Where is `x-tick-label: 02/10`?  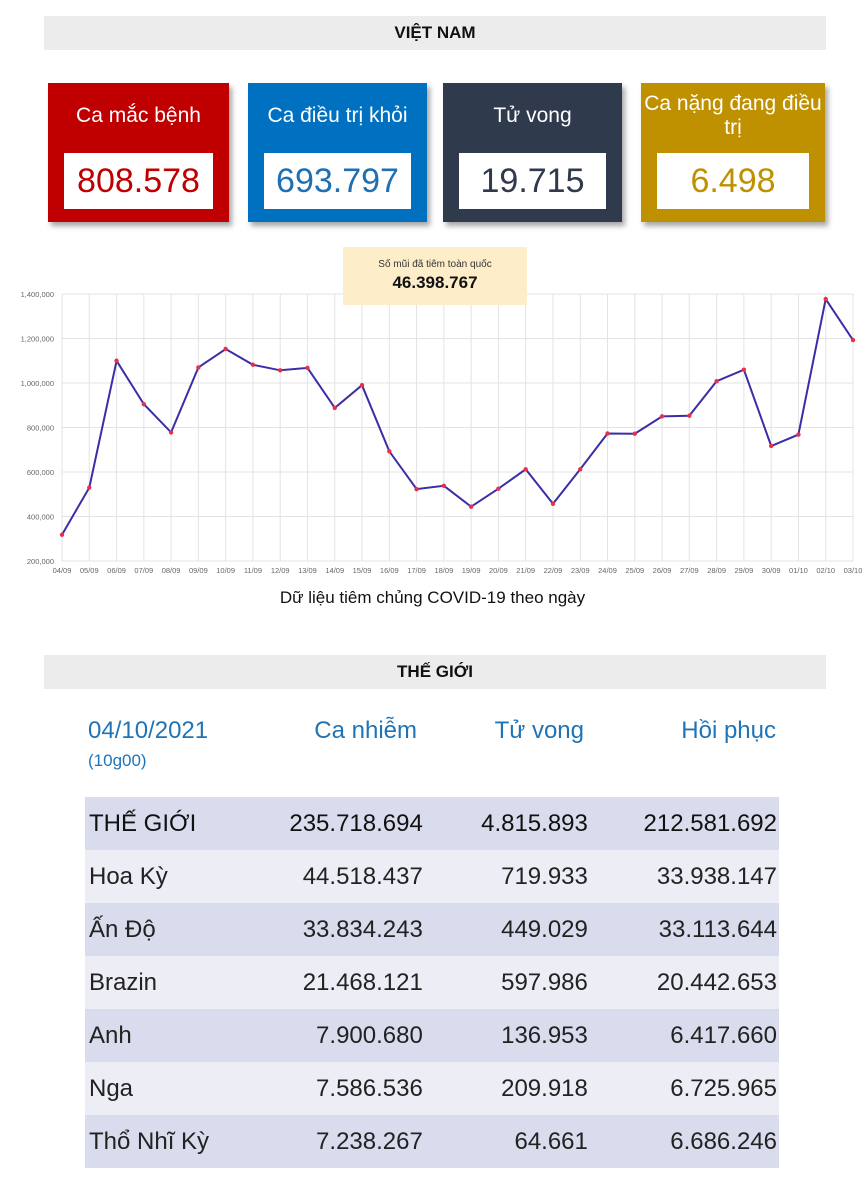
x-tick-label: 02/10 is located at coordinates (825, 570).